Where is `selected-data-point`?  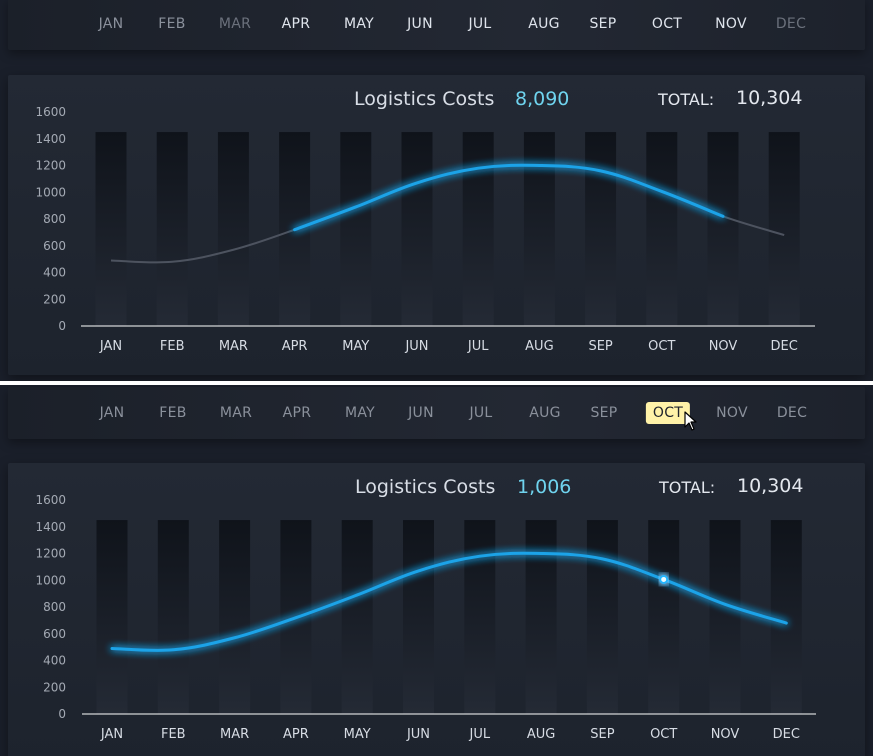 selected-data-point is located at coordinates (664, 579).